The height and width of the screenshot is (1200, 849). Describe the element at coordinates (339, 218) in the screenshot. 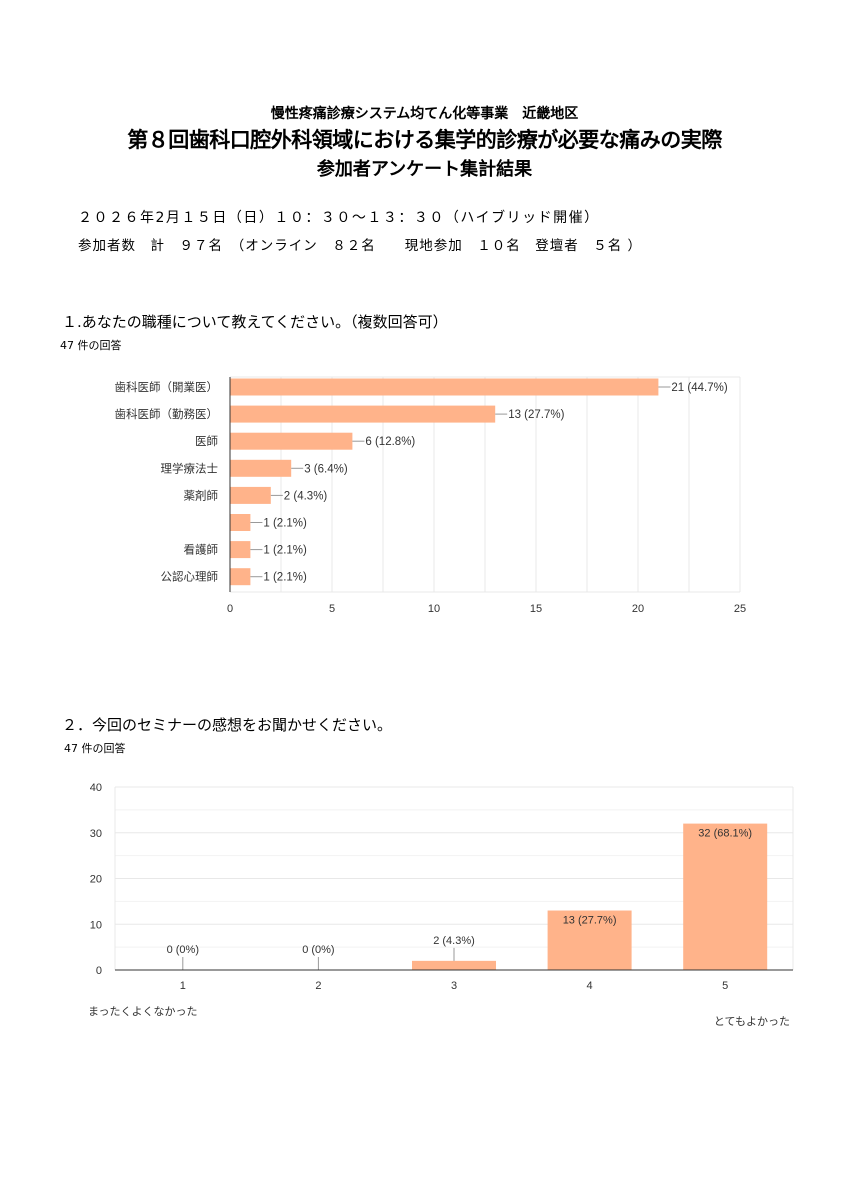

I see `event-date: ２０２６年2月１５日（日）１０：３０～１３：３０（ハイブリッド開催）` at that location.